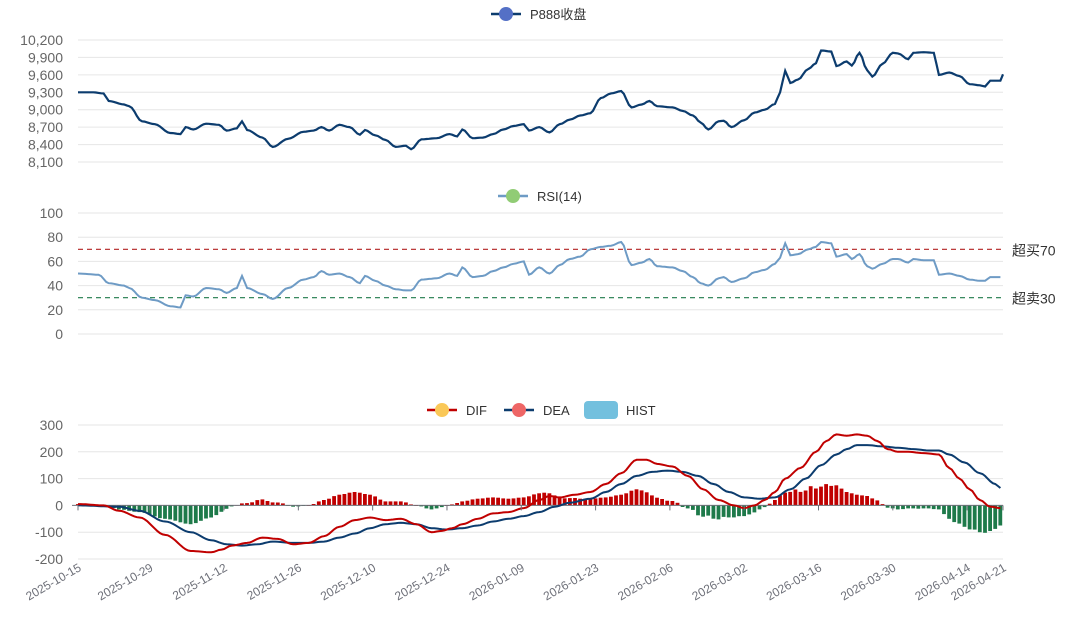 Image resolution: width=1080 pixels, height=617 pixels. Describe the element at coordinates (601, 410) in the screenshot. I see `hist-legend-marker` at that location.